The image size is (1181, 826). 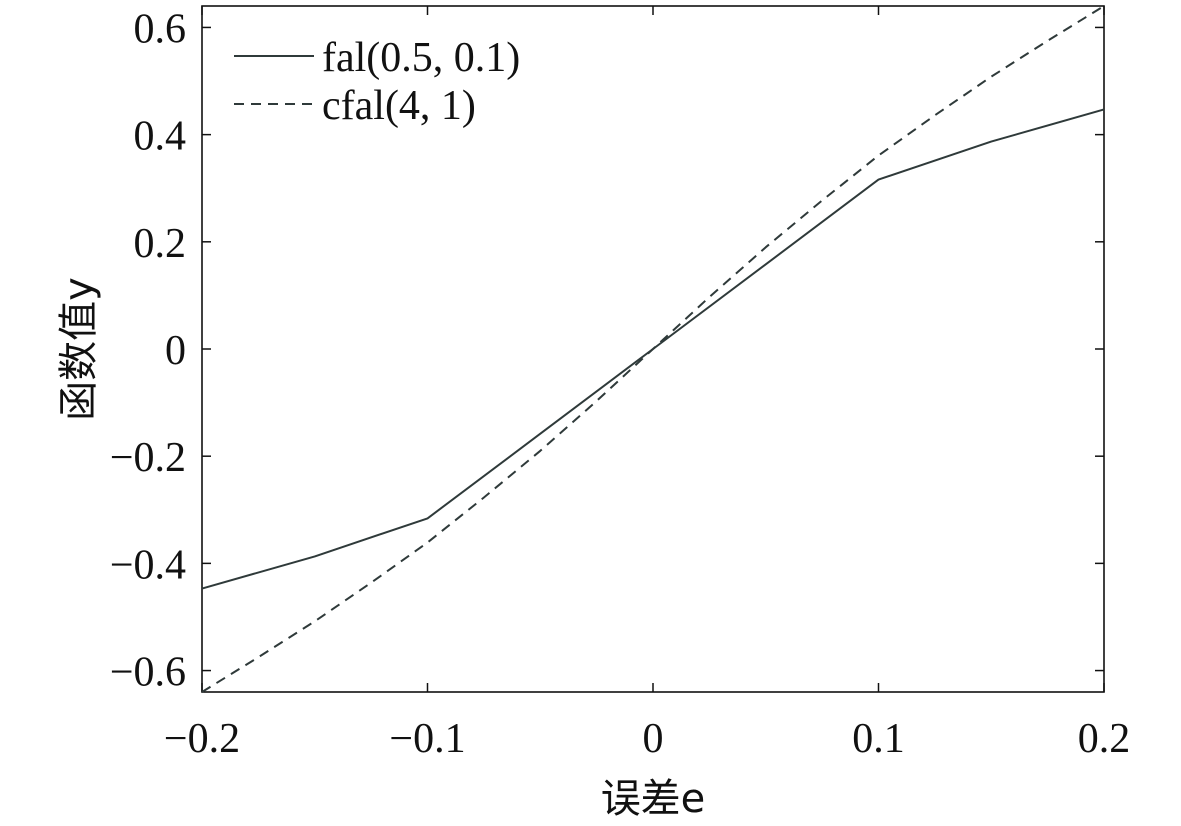 What do you see at coordinates (427, 739) in the screenshot?
I see `x-tick-label: −0.1` at bounding box center [427, 739].